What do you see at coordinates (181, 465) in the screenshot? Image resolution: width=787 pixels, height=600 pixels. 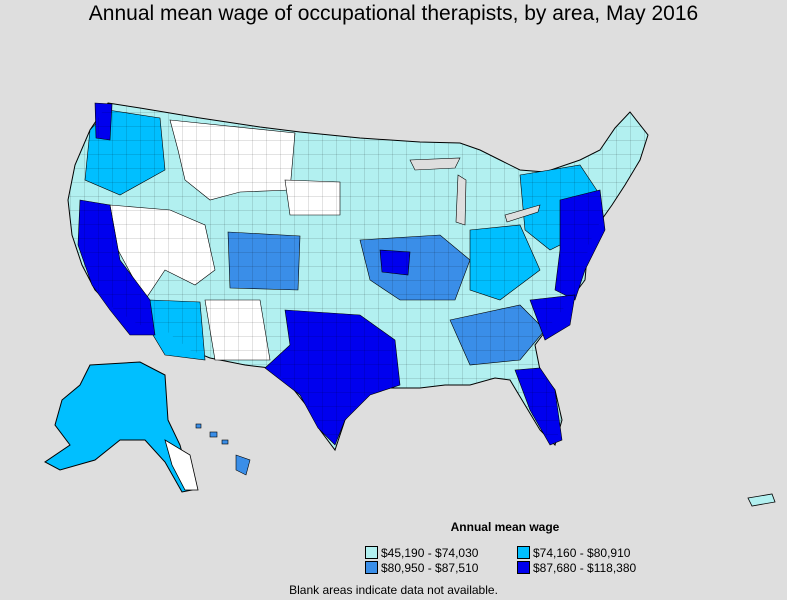 I see `alaska-panhandle` at bounding box center [181, 465].